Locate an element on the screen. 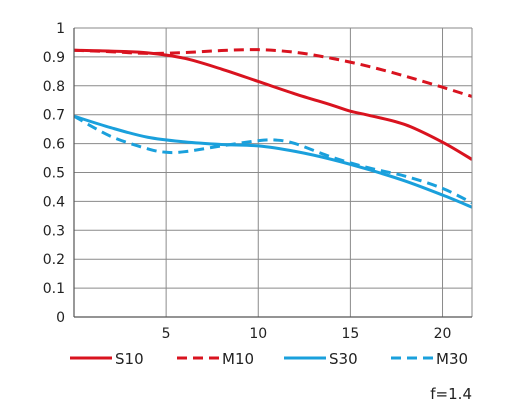 The height and width of the screenshot is (413, 517). y-tick-label: 0.7 is located at coordinates (54, 116).